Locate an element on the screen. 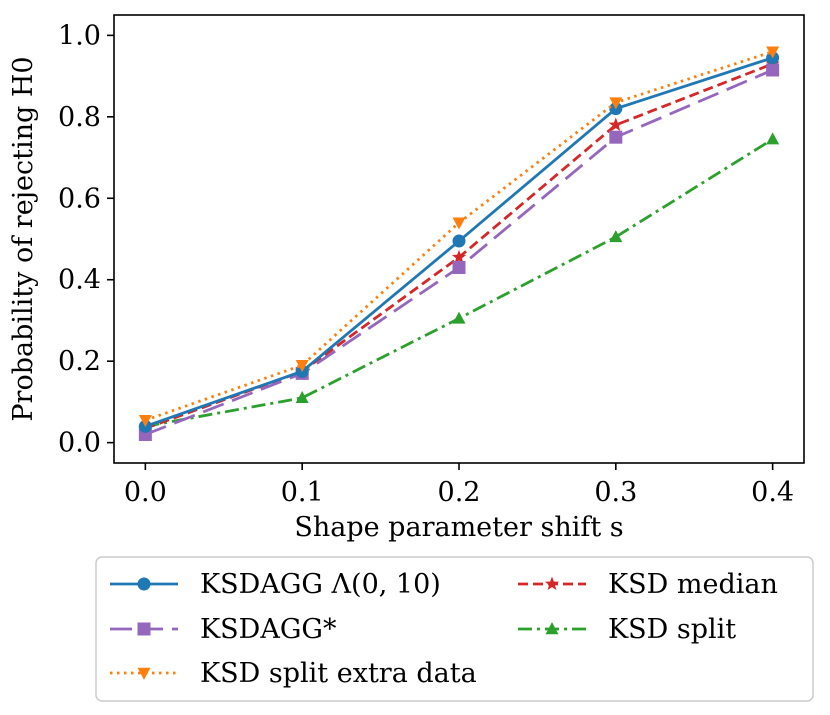  x-tick-label: 0.4 is located at coordinates (772, 492).